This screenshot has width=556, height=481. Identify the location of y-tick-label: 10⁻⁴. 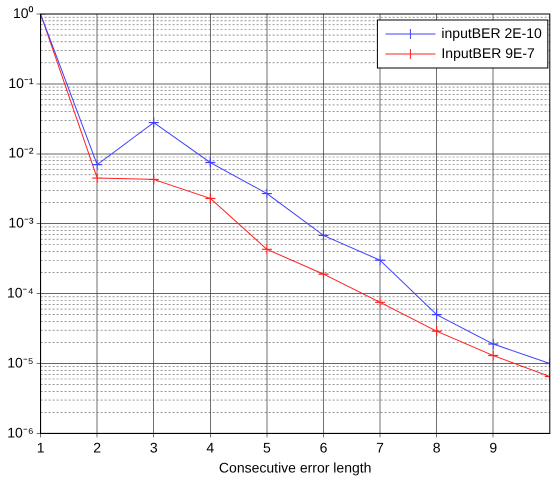
(20, 292).